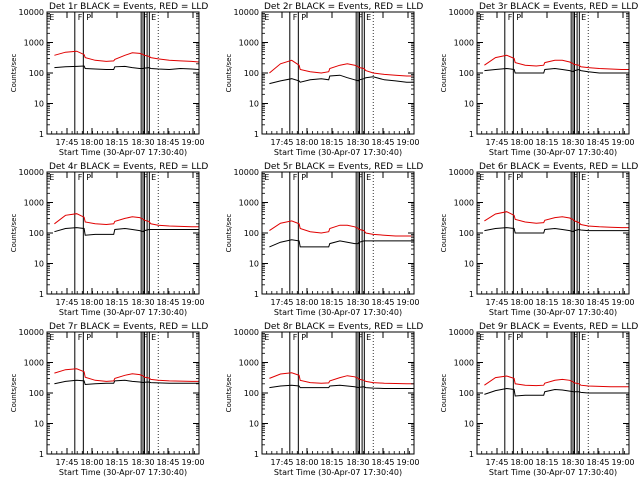  I want to click on panel-title: Det 4r BLACK = Events, RED = LLD, so click(128, 167).